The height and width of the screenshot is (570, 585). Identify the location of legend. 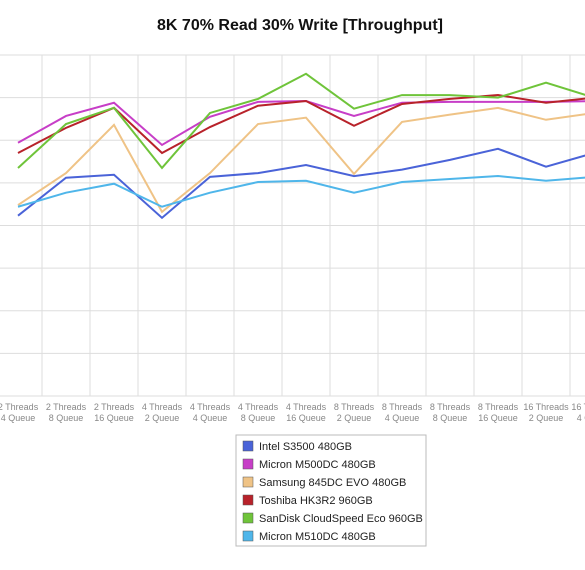
(331, 490).